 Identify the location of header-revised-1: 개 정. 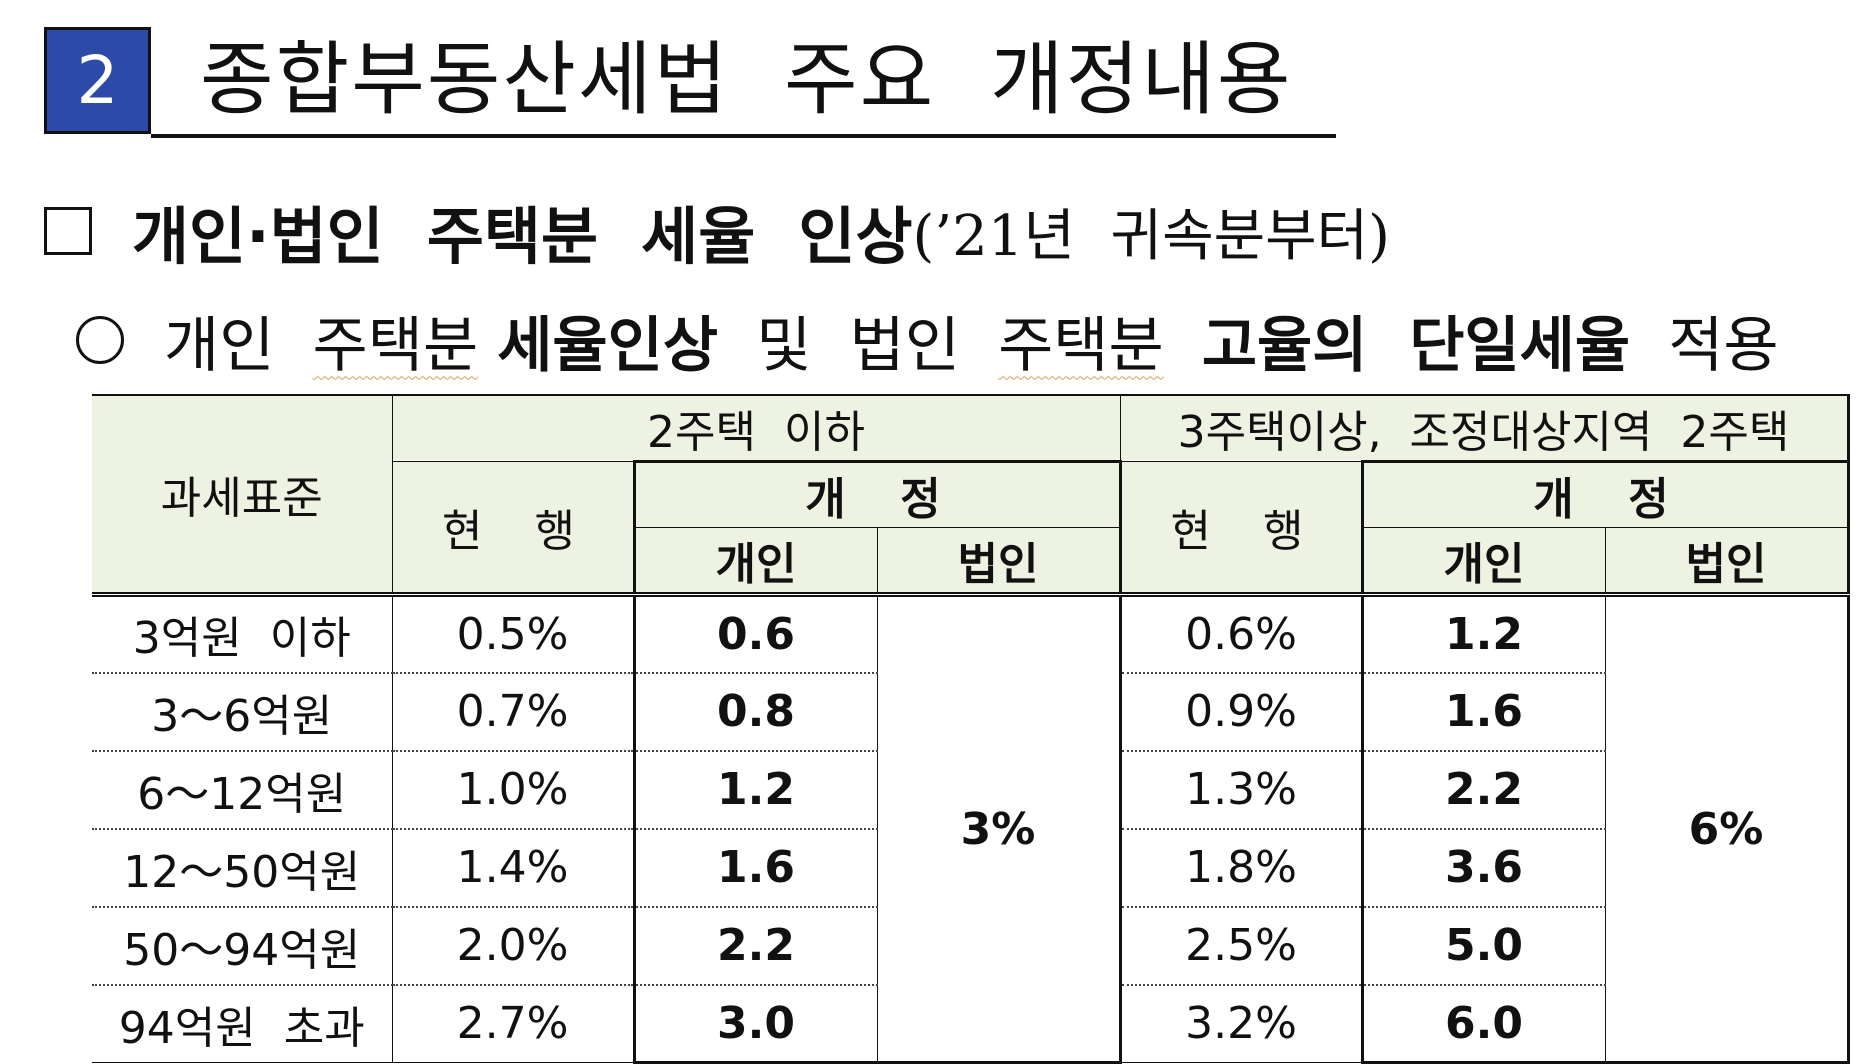
(877, 494).